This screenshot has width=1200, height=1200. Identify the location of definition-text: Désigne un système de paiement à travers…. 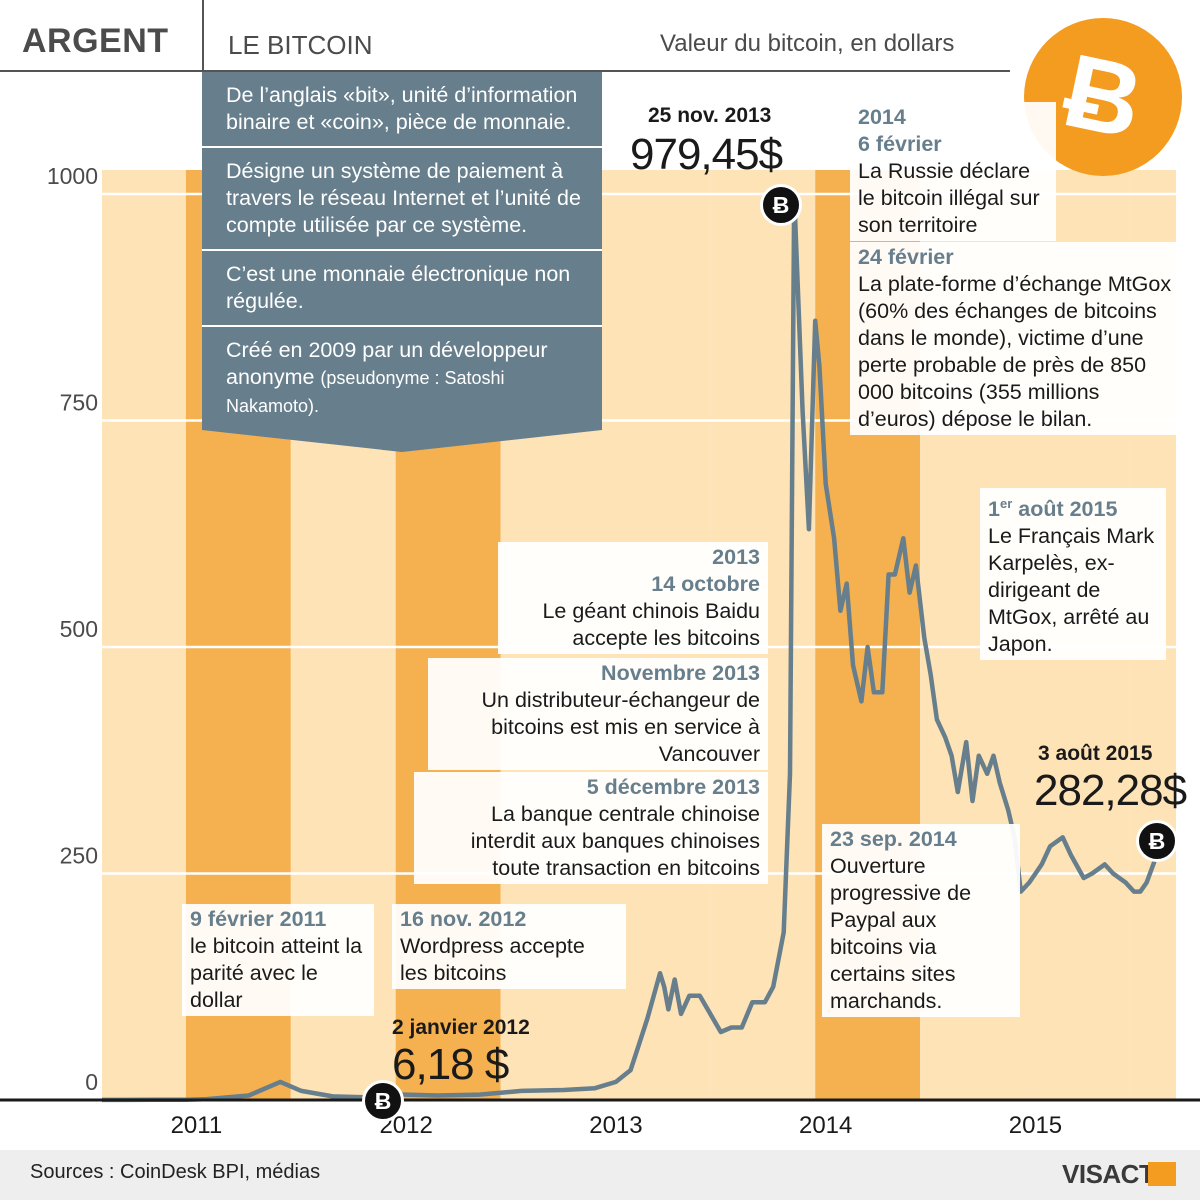
(403, 198).